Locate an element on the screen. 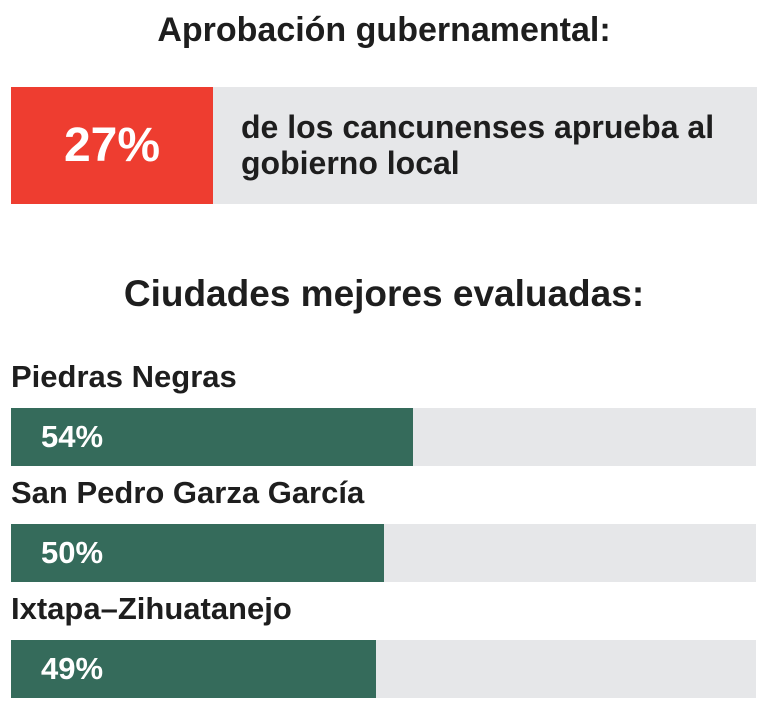  cities-chart-title: Ciudades mejores evaluadas: is located at coordinates (384, 293).